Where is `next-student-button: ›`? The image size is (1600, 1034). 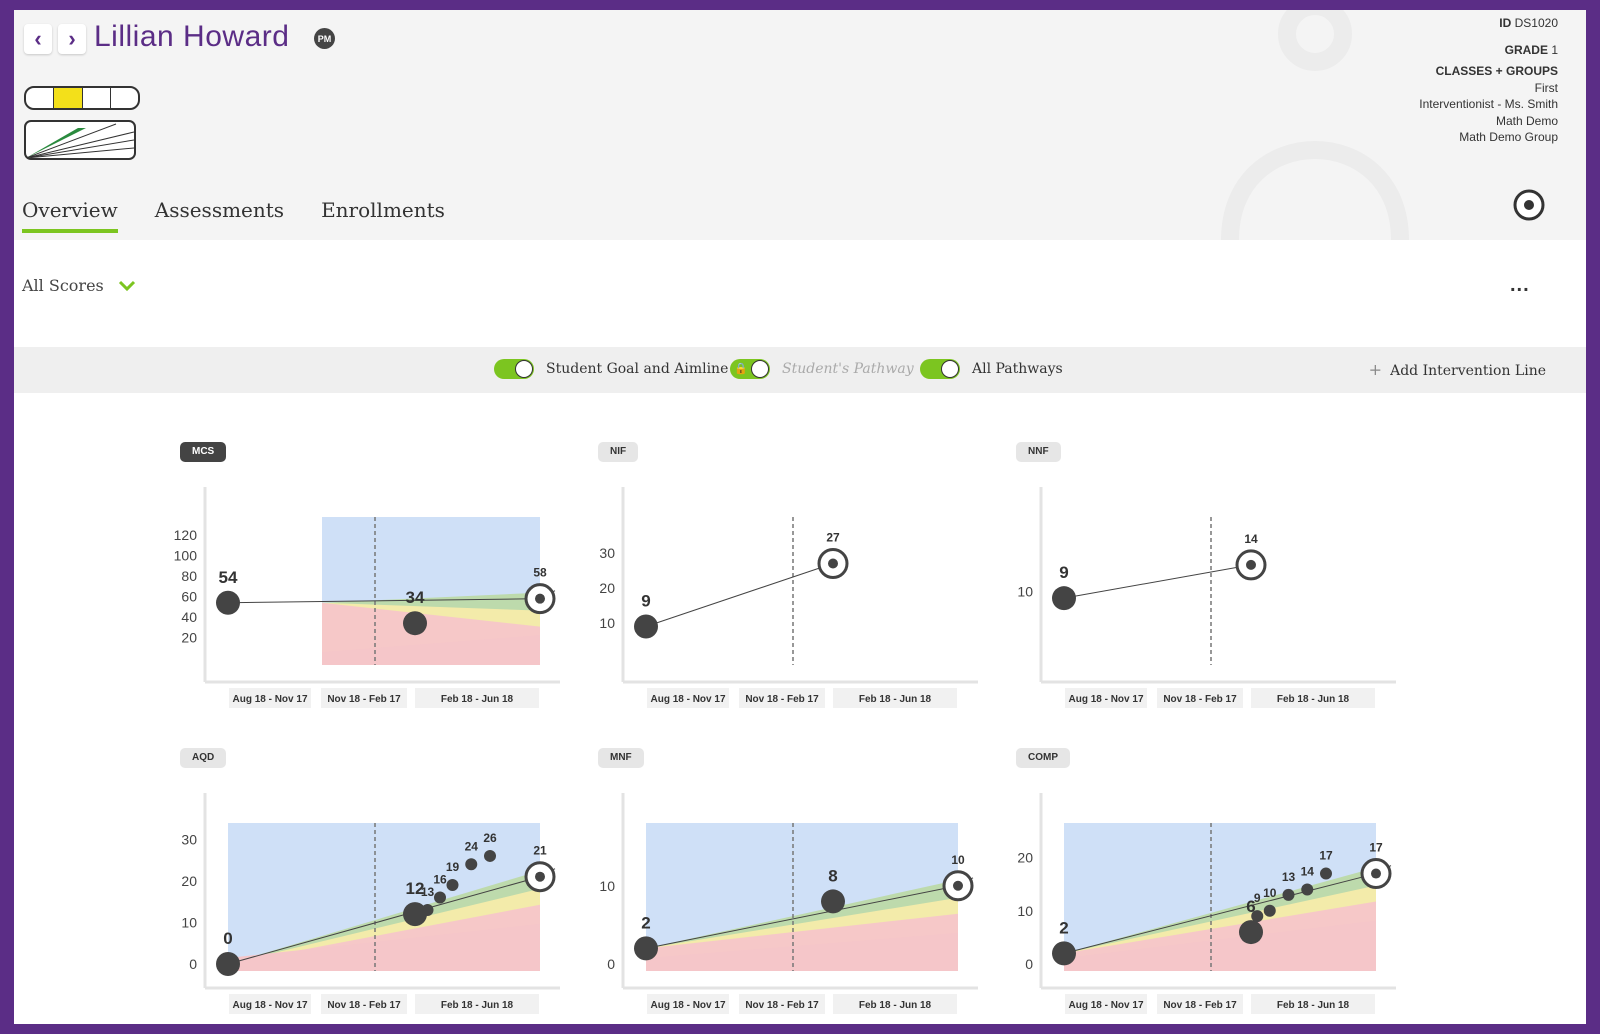 next-student-button: › is located at coordinates (72, 39).